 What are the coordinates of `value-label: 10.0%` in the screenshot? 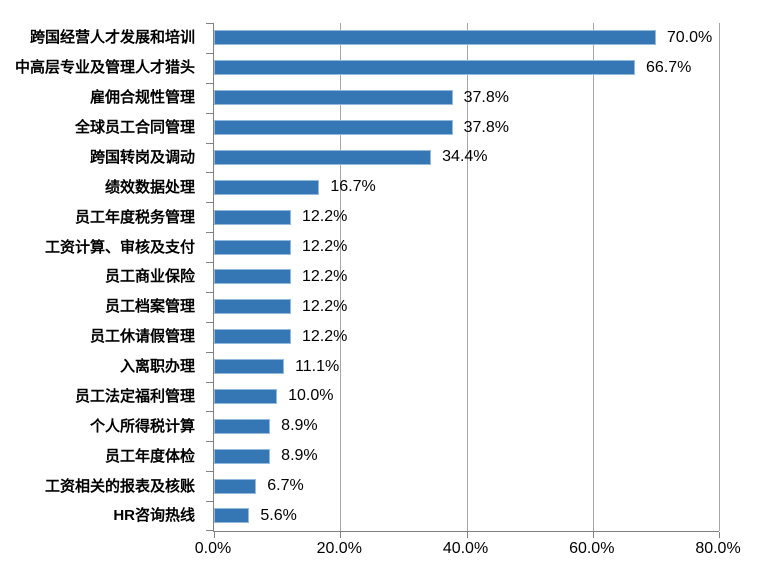 It's located at (311, 396).